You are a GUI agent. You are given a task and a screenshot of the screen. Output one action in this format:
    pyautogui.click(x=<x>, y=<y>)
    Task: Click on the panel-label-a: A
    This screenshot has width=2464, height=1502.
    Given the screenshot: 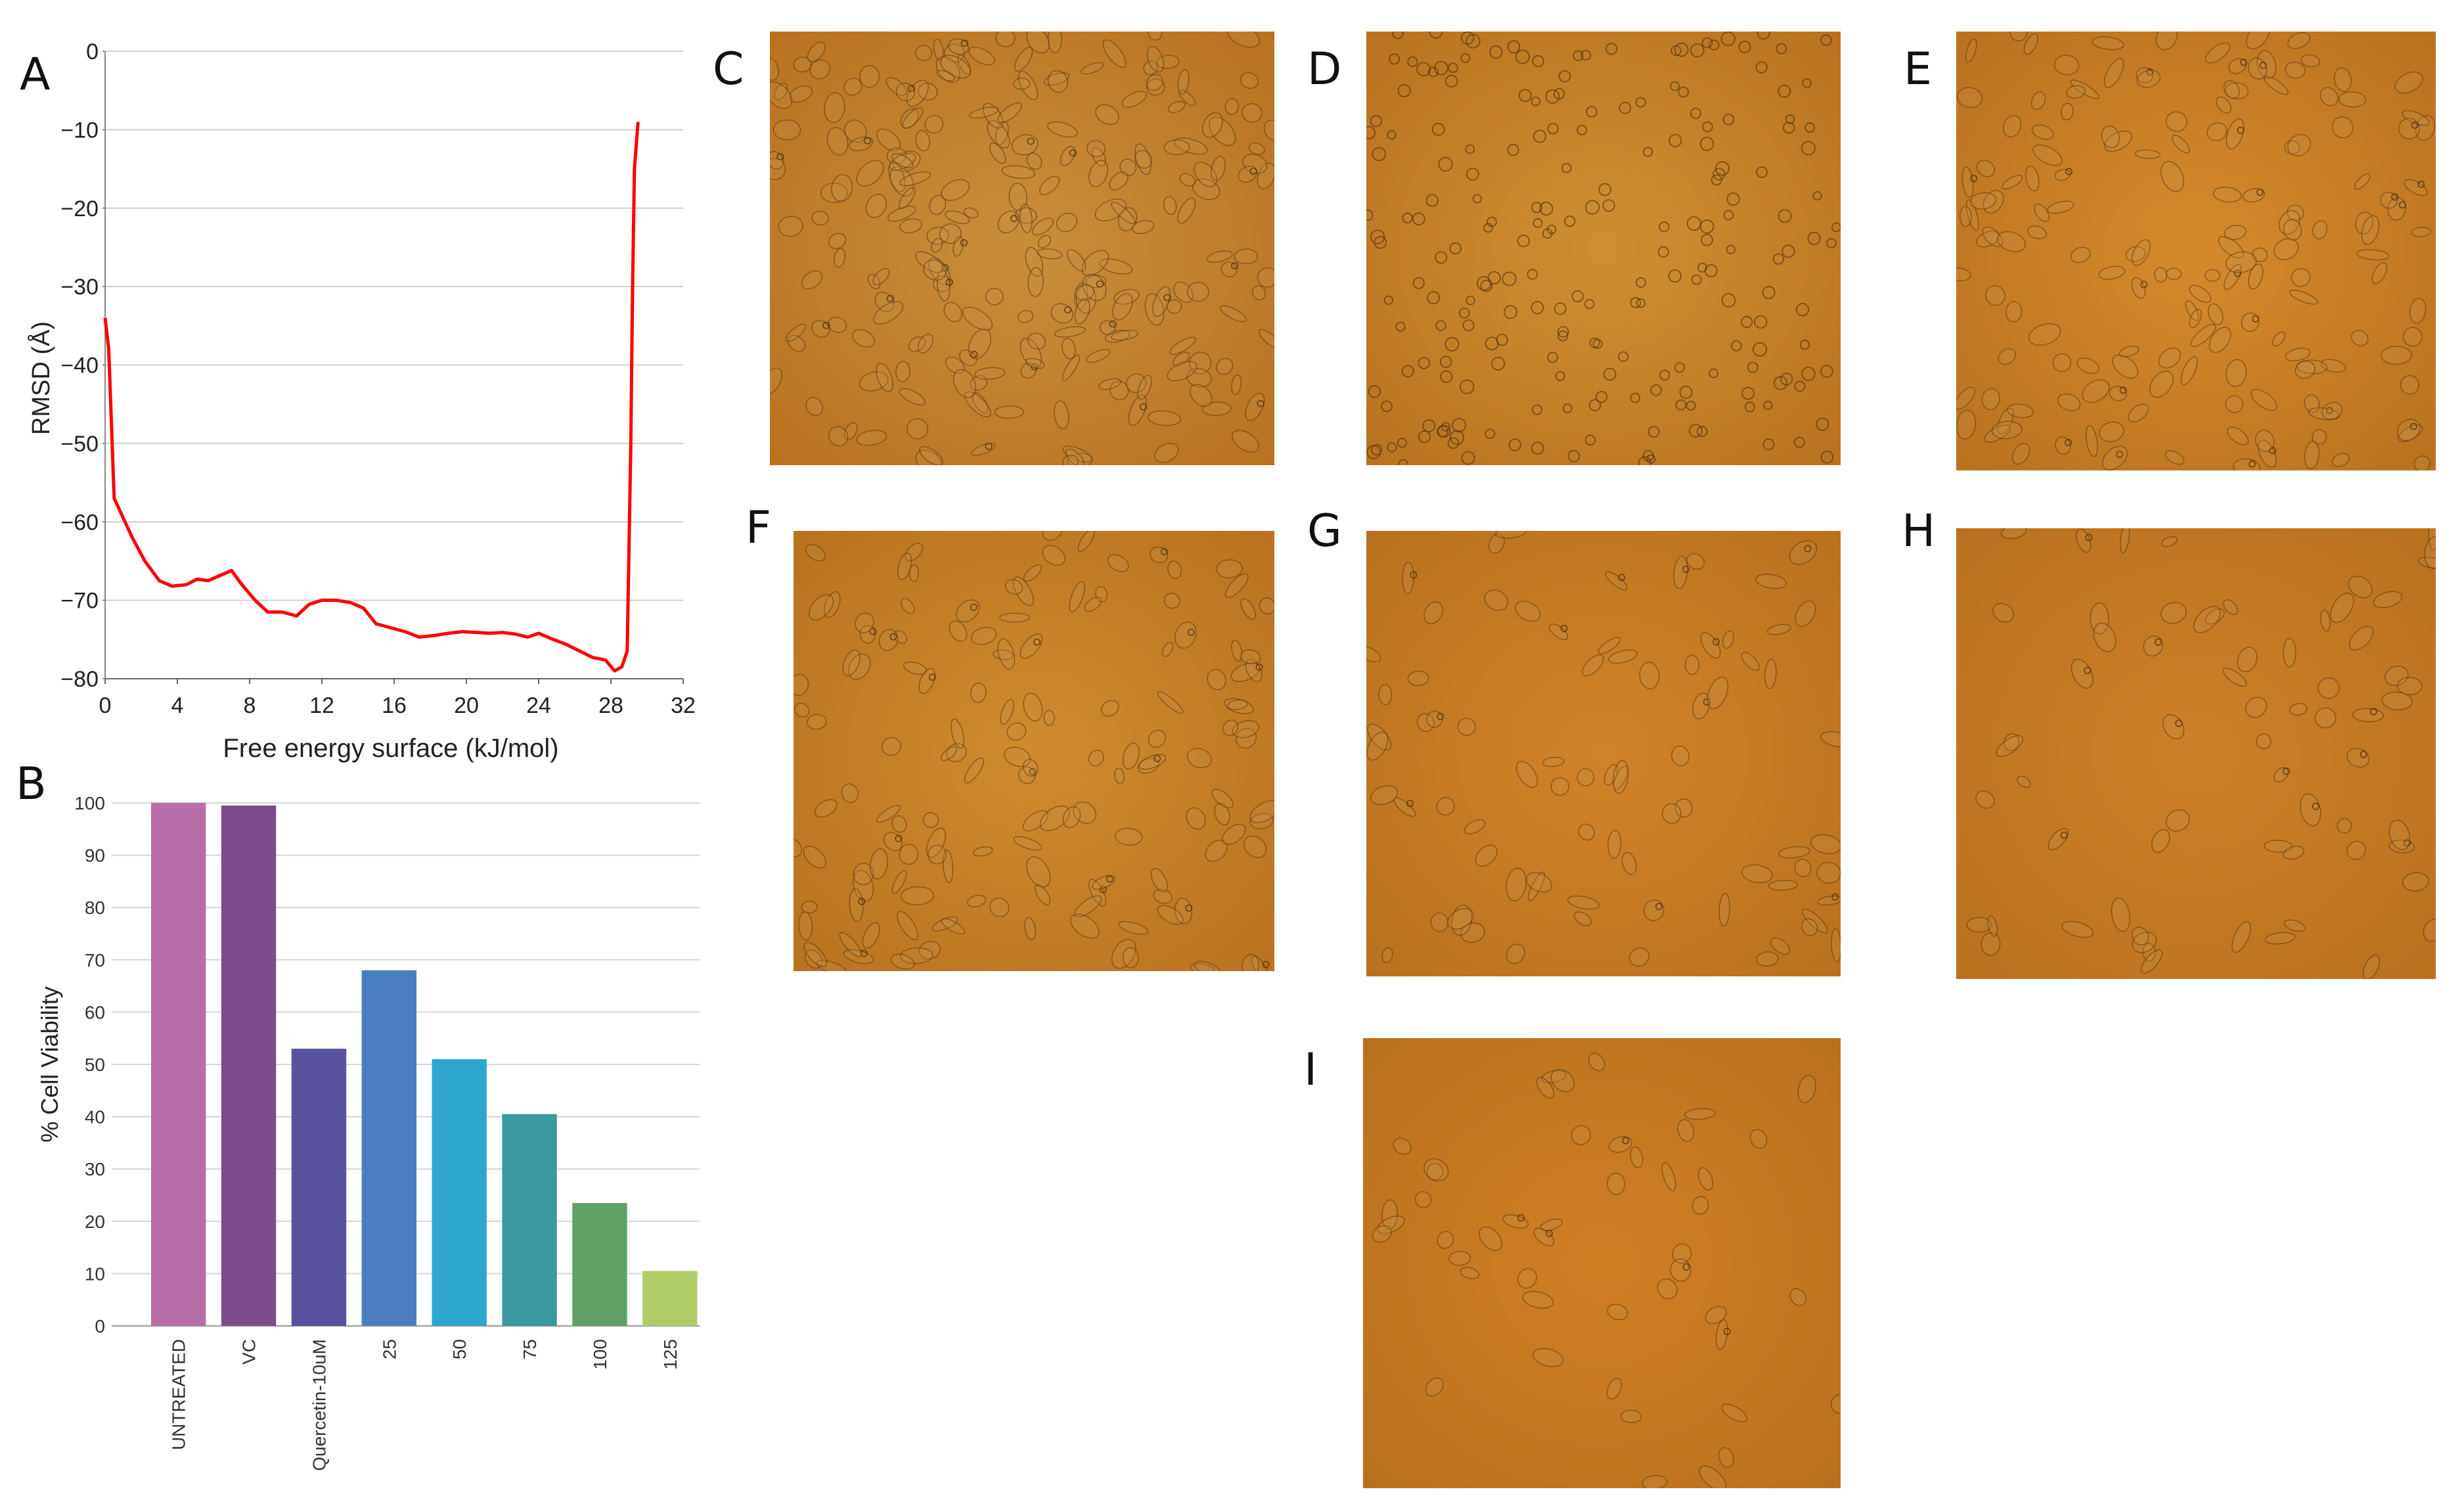 What is the action you would take?
    pyautogui.click(x=35, y=75)
    